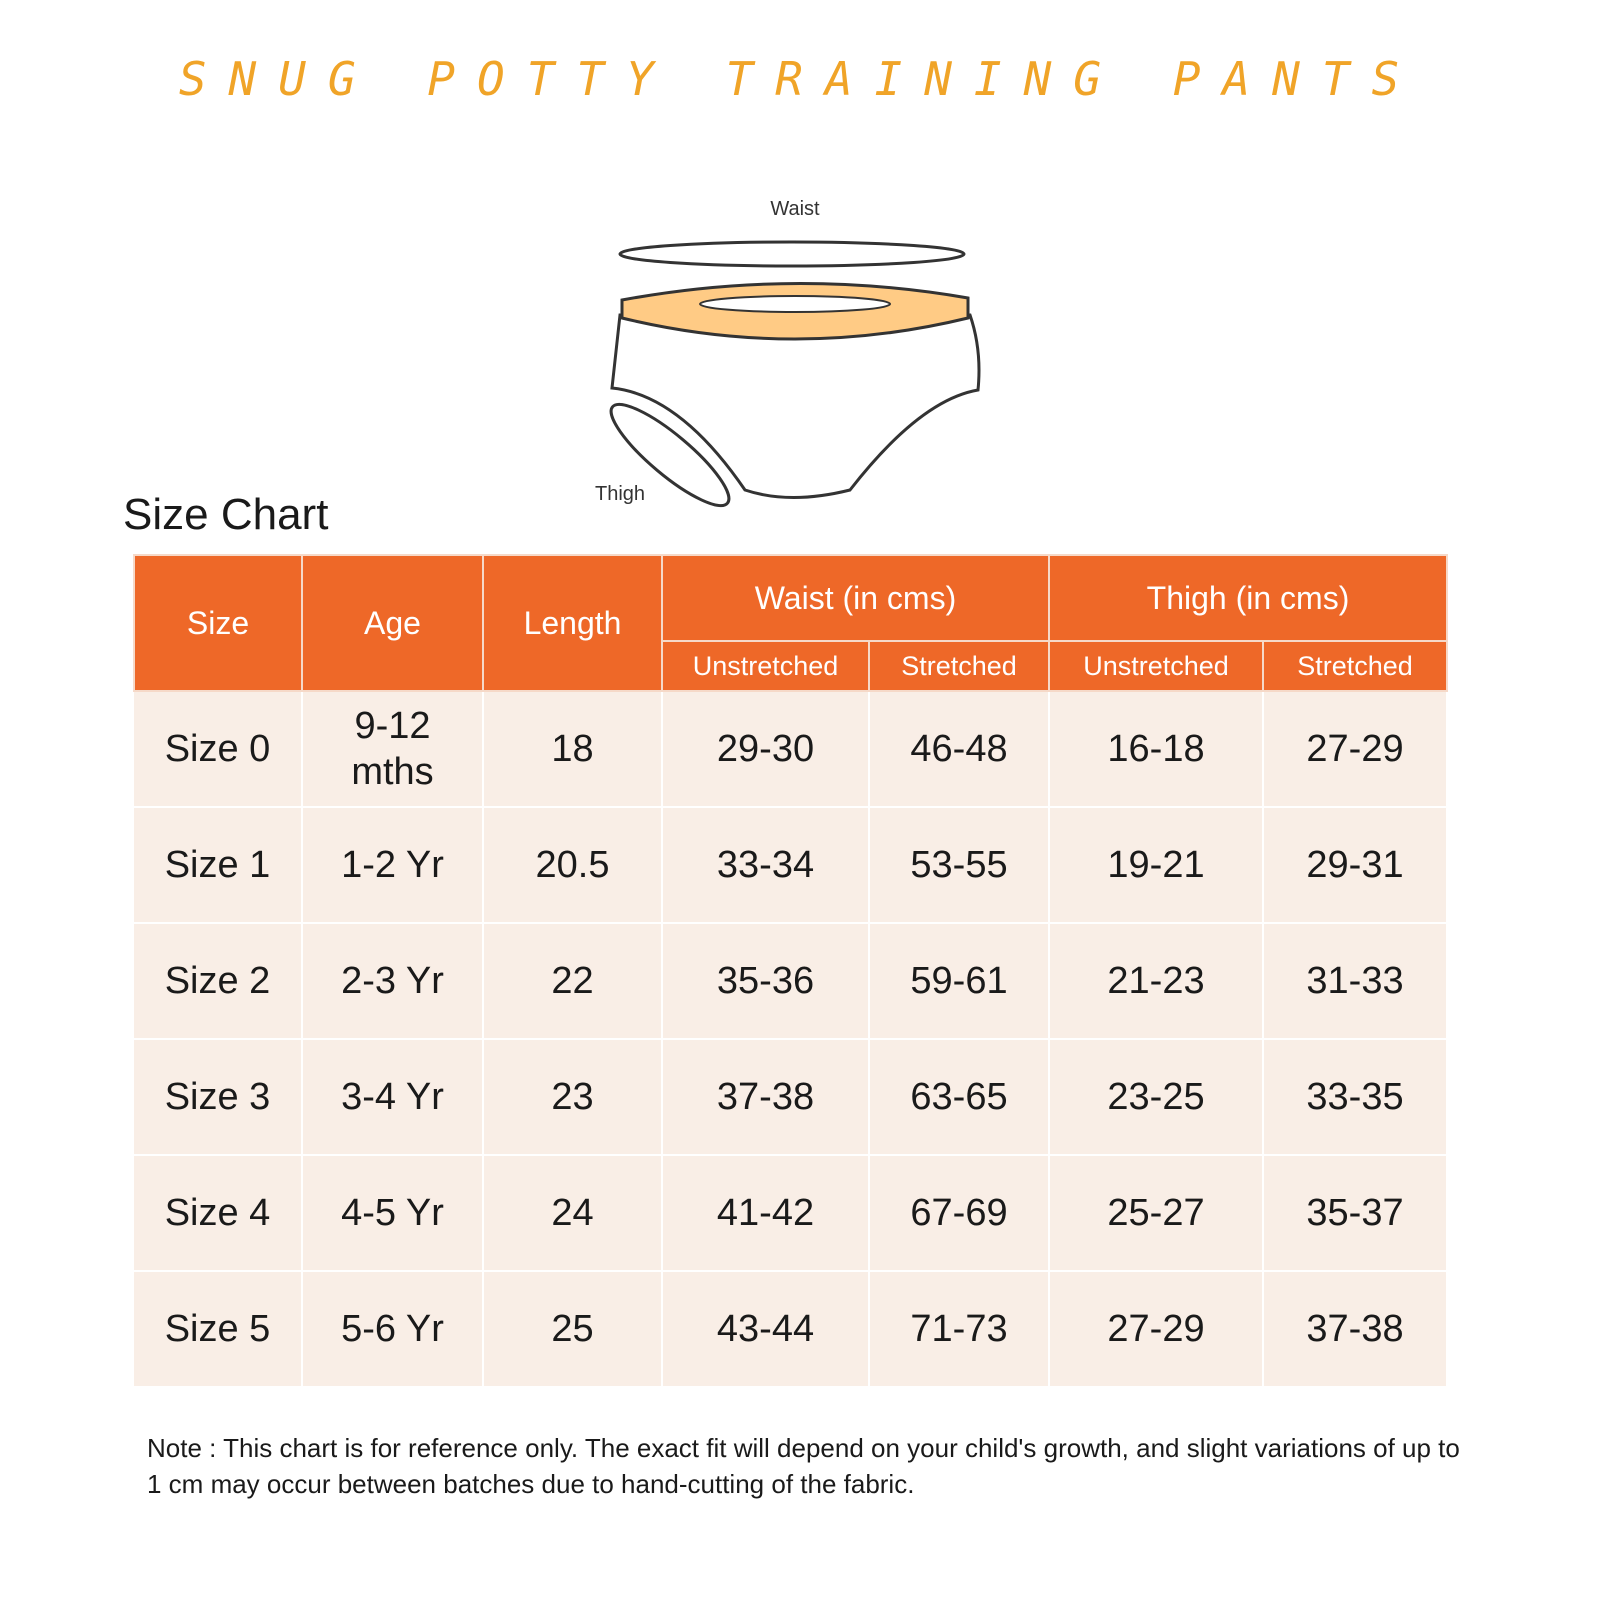 This screenshot has height=1600, width=1600. I want to click on pants-body, so click(795, 406).